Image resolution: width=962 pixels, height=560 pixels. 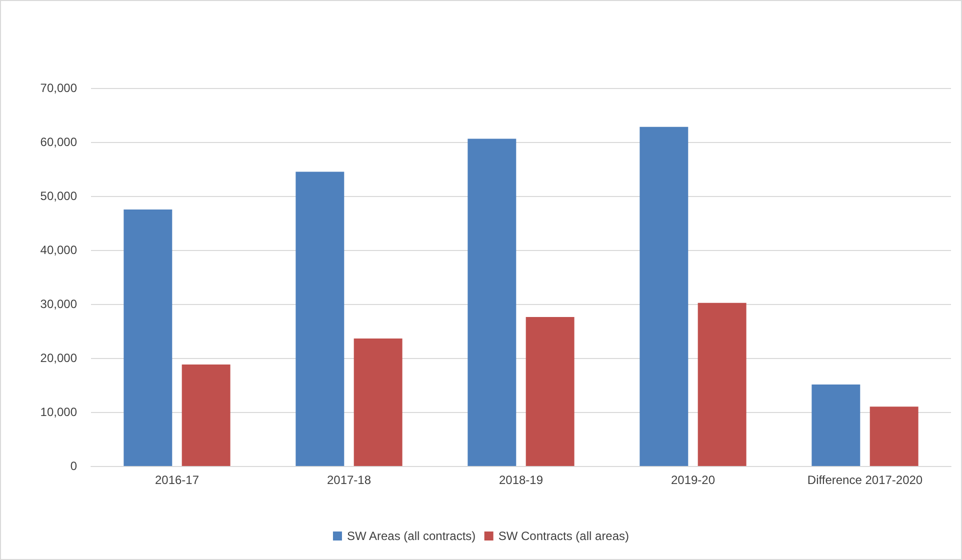 What do you see at coordinates (59, 412) in the screenshot?
I see `y-tick-label: 10,000` at bounding box center [59, 412].